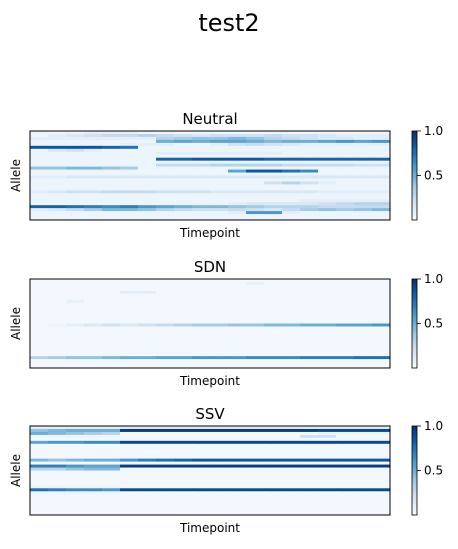 The image size is (458, 549). What do you see at coordinates (210, 175) in the screenshot?
I see `axes-frame` at bounding box center [210, 175].